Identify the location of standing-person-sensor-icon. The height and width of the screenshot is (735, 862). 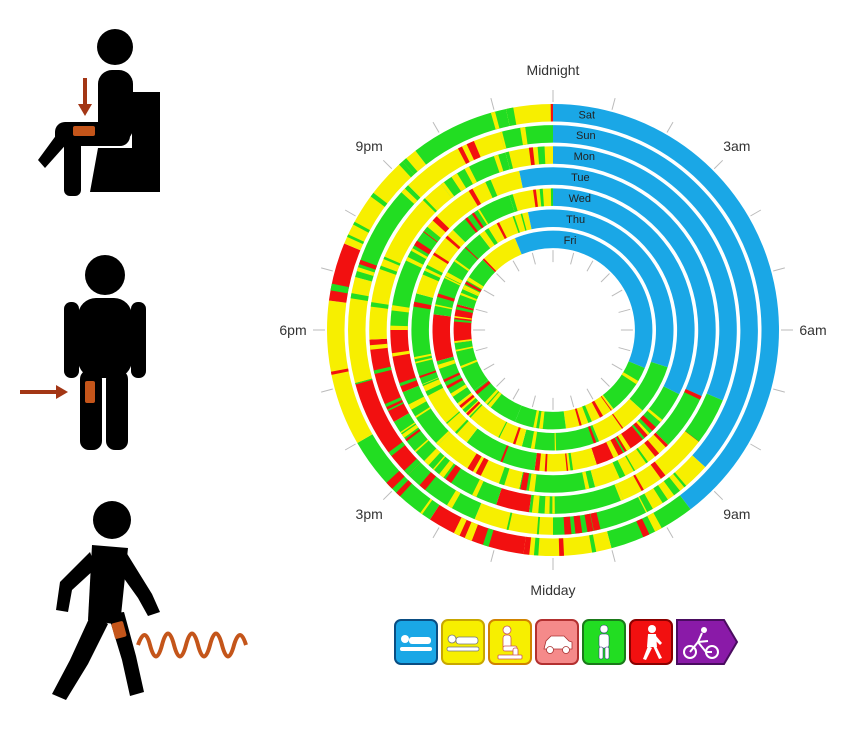
(83, 352).